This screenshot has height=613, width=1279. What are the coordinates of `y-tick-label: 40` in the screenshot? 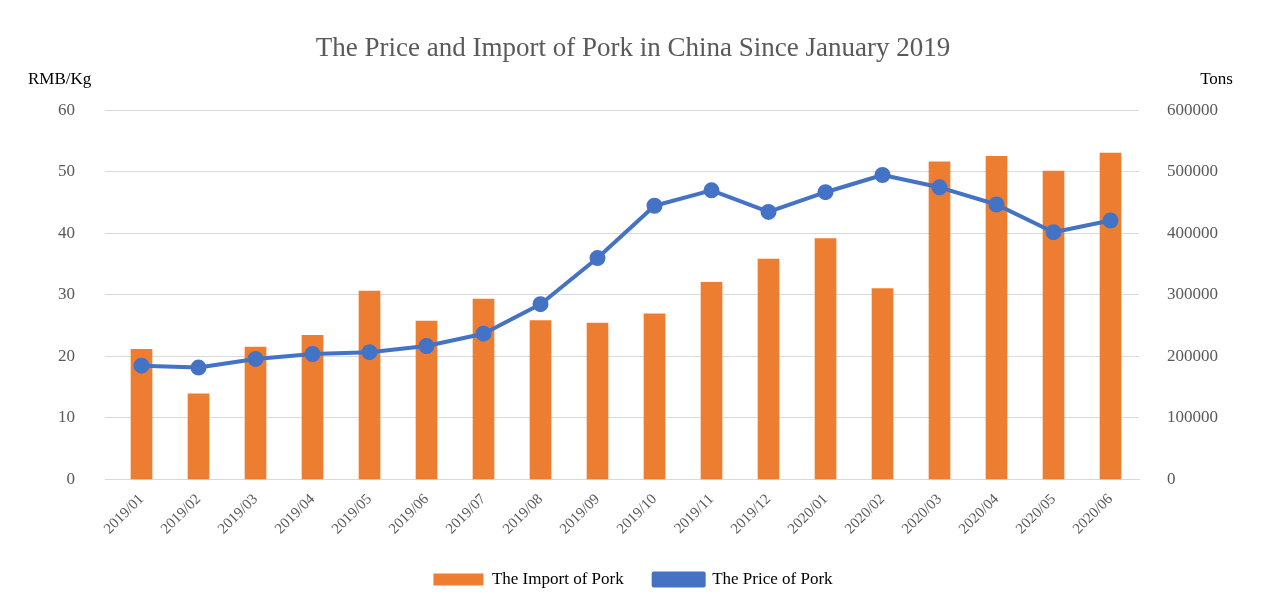 It's located at (66, 232).